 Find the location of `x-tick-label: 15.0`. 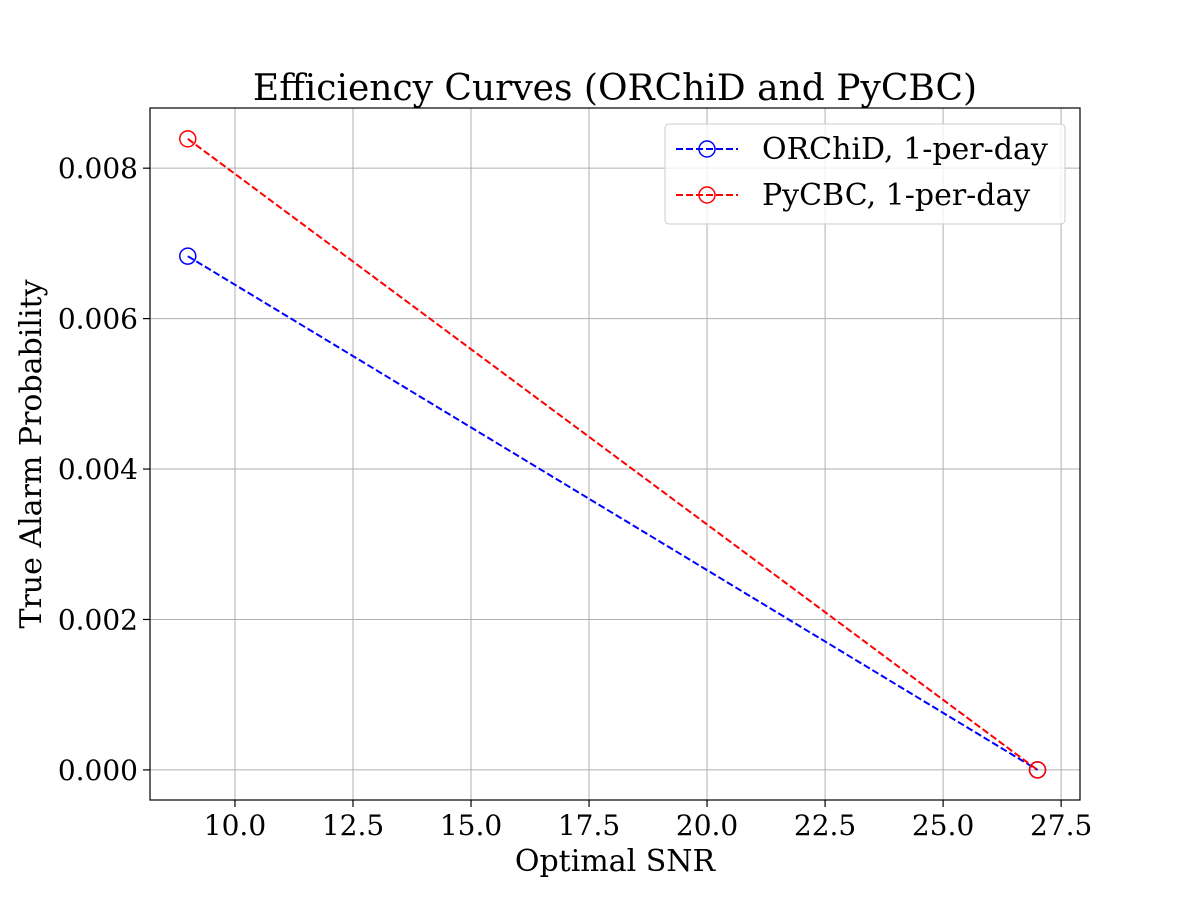

x-tick-label: 15.0 is located at coordinates (471, 825).